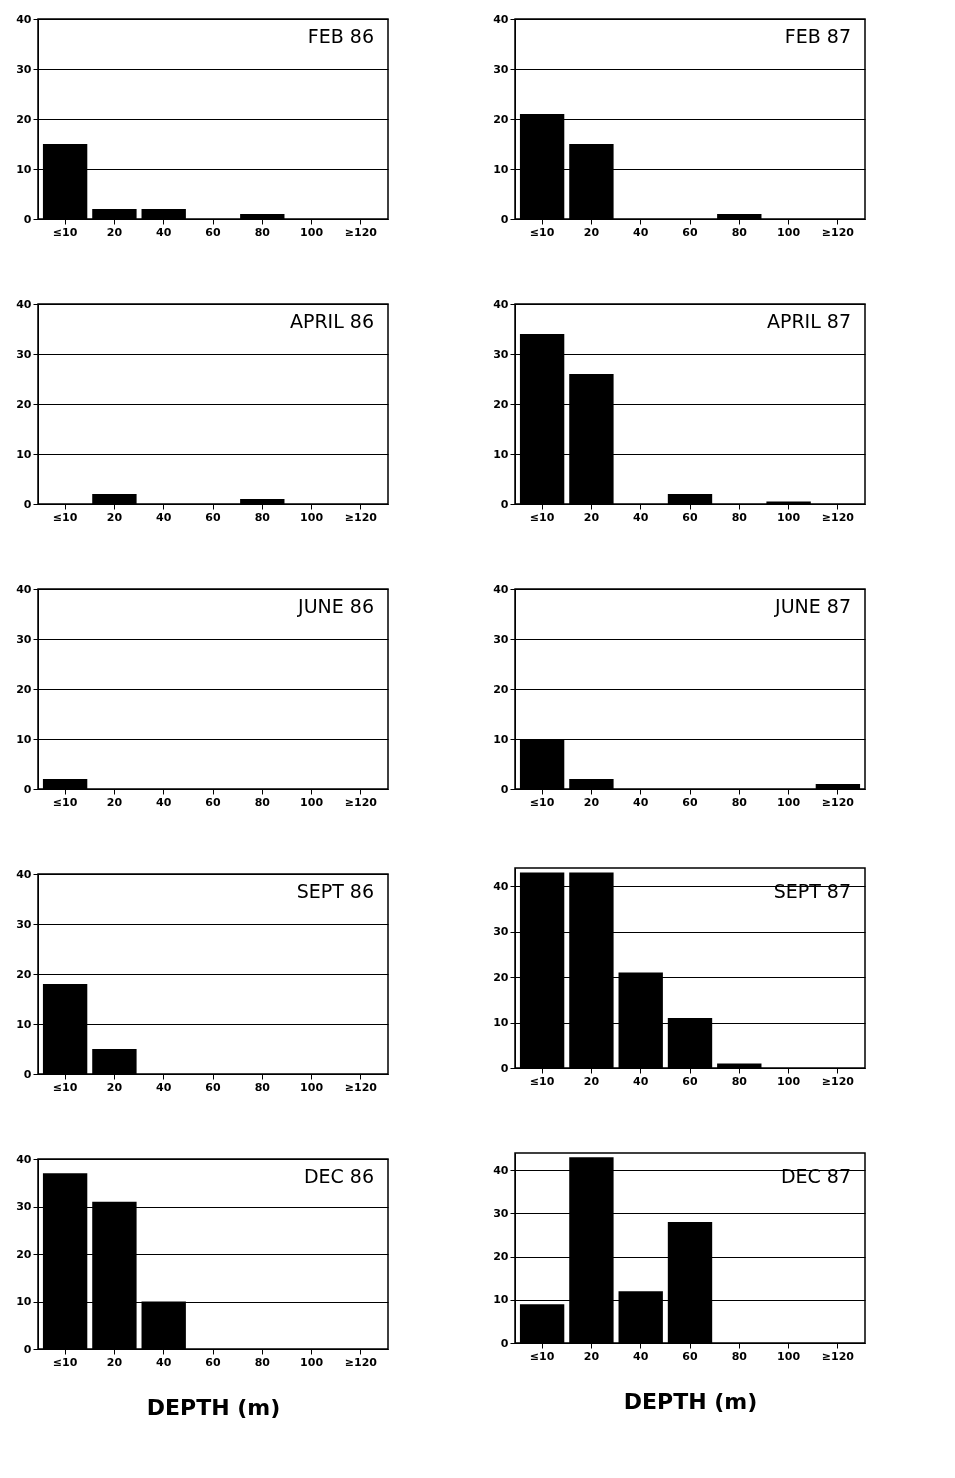  I want to click on chart-title: JUNE 87, so click(812, 606).